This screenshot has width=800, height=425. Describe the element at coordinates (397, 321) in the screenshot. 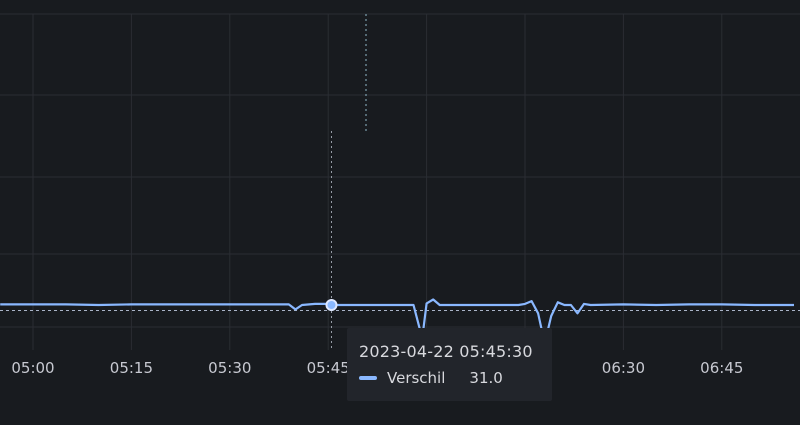

I see `series-line-verschil` at that location.